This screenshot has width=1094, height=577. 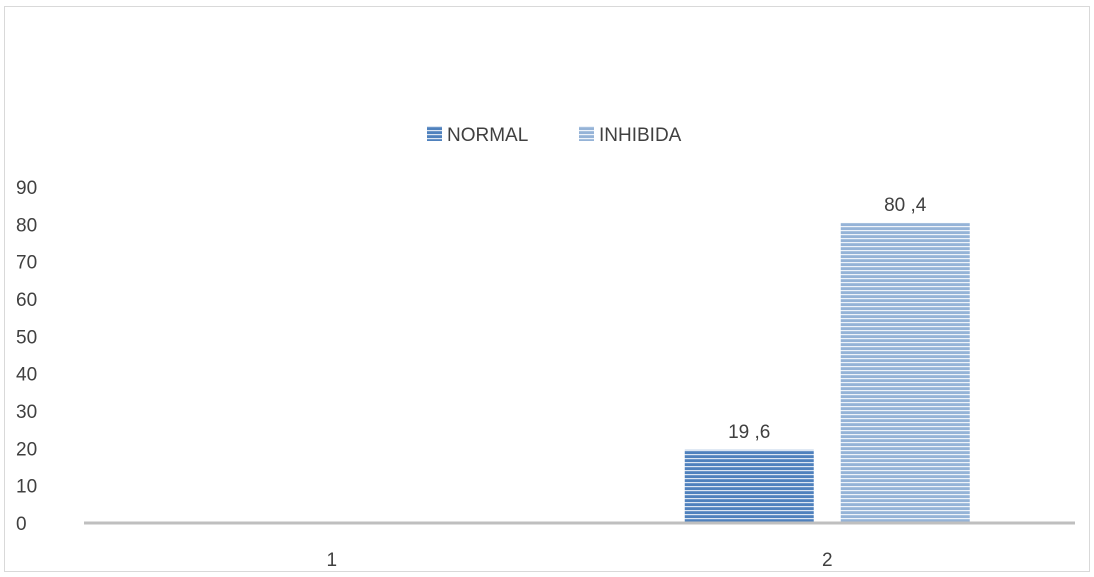 I want to click on y-tick-label: 90, so click(x=26, y=188).